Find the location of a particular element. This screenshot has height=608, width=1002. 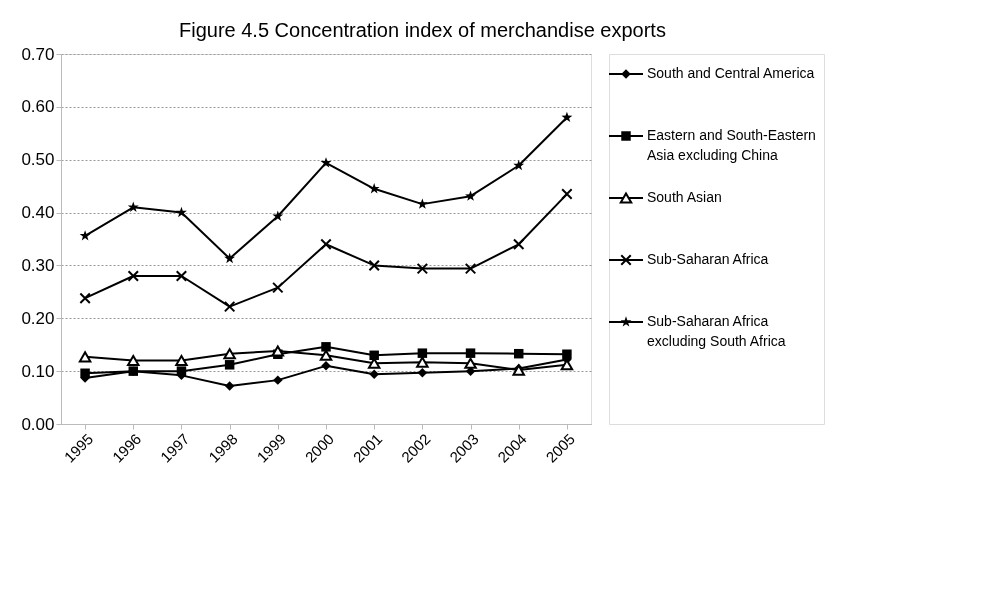

y-tick-label: 0.30 is located at coordinates (38, 265).